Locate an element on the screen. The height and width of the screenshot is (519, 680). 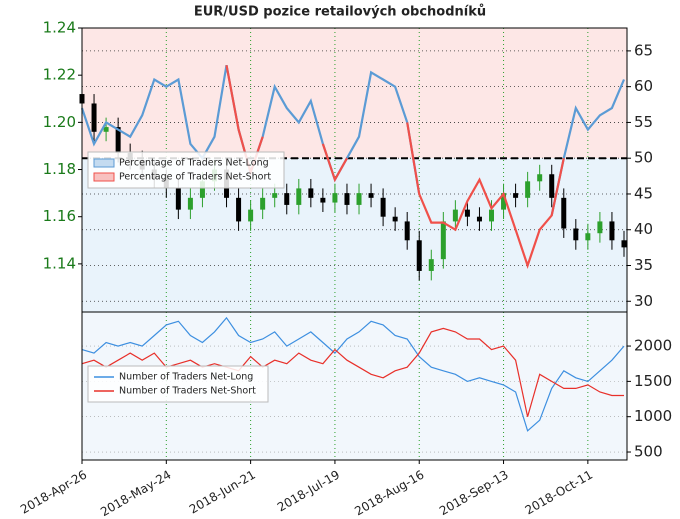
y2-tick-label: 55 is located at coordinates (643, 122).